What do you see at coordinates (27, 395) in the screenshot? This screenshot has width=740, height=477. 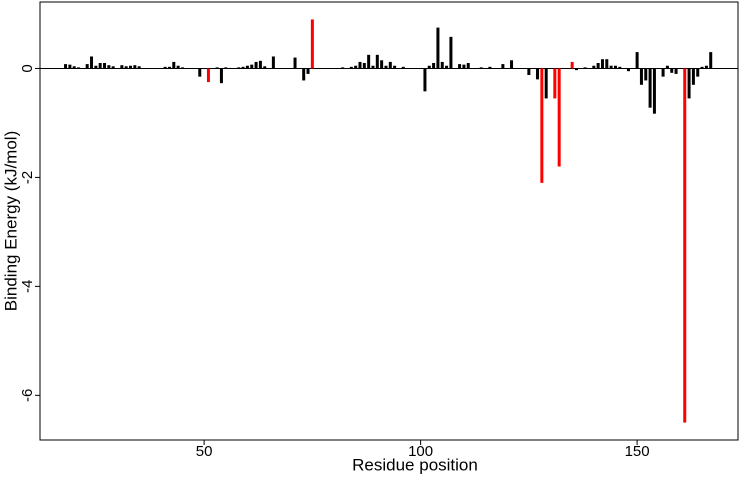 I see `y-tick-label: -6` at bounding box center [27, 395].